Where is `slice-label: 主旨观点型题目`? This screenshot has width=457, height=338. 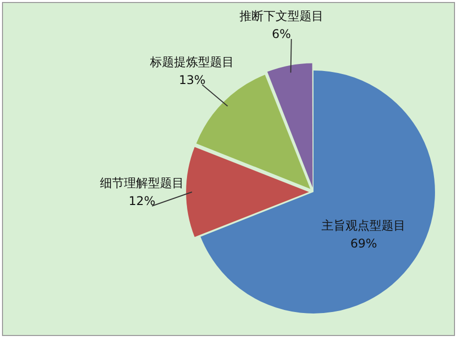
slice-label: 主旨观点型题目 is located at coordinates (364, 225).